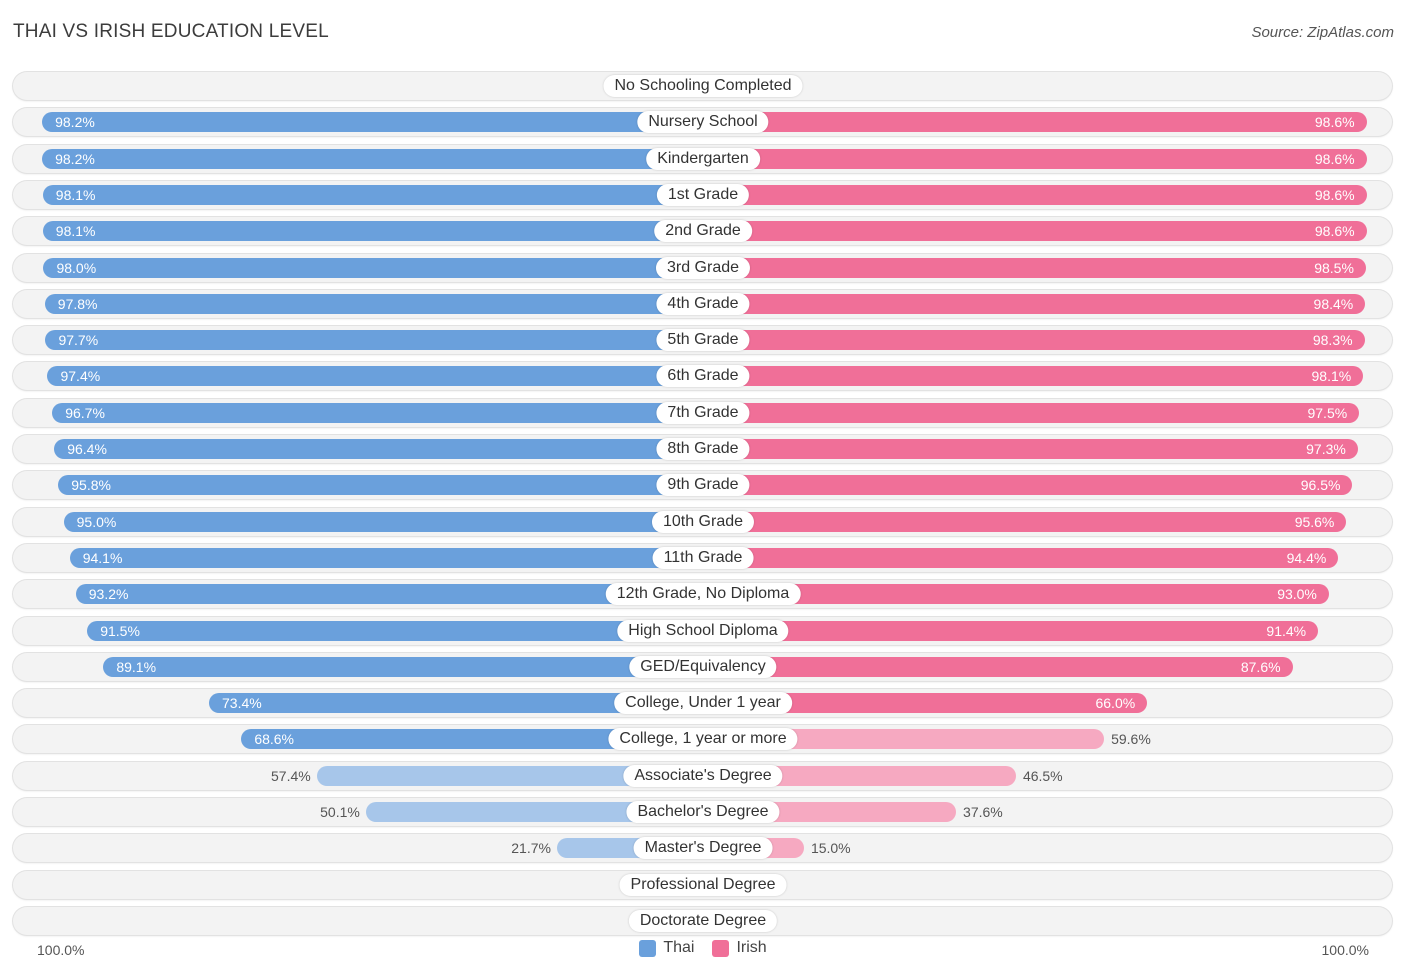 The width and height of the screenshot is (1406, 975). I want to click on value-label-thai: 98.0%, so click(76, 267).